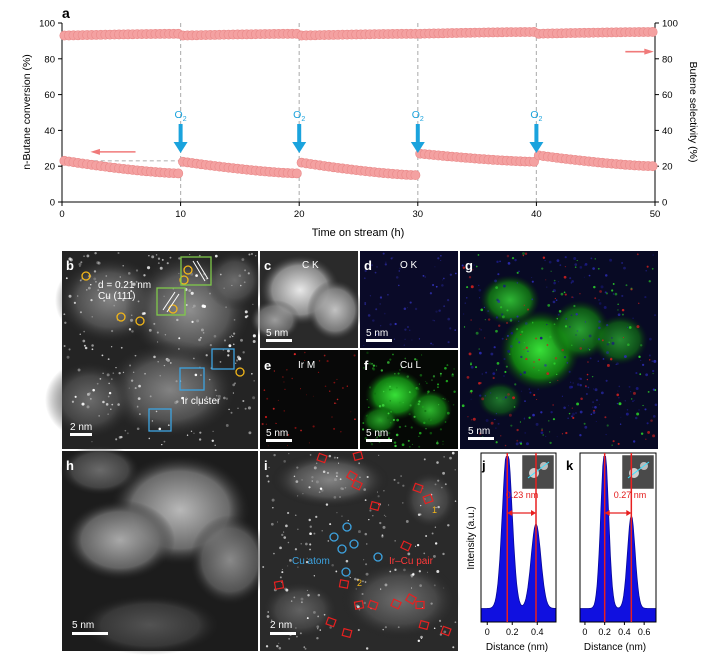 Image resolution: width=702 pixels, height=660 pixels. I want to click on panel-h-label: h, so click(70, 465).